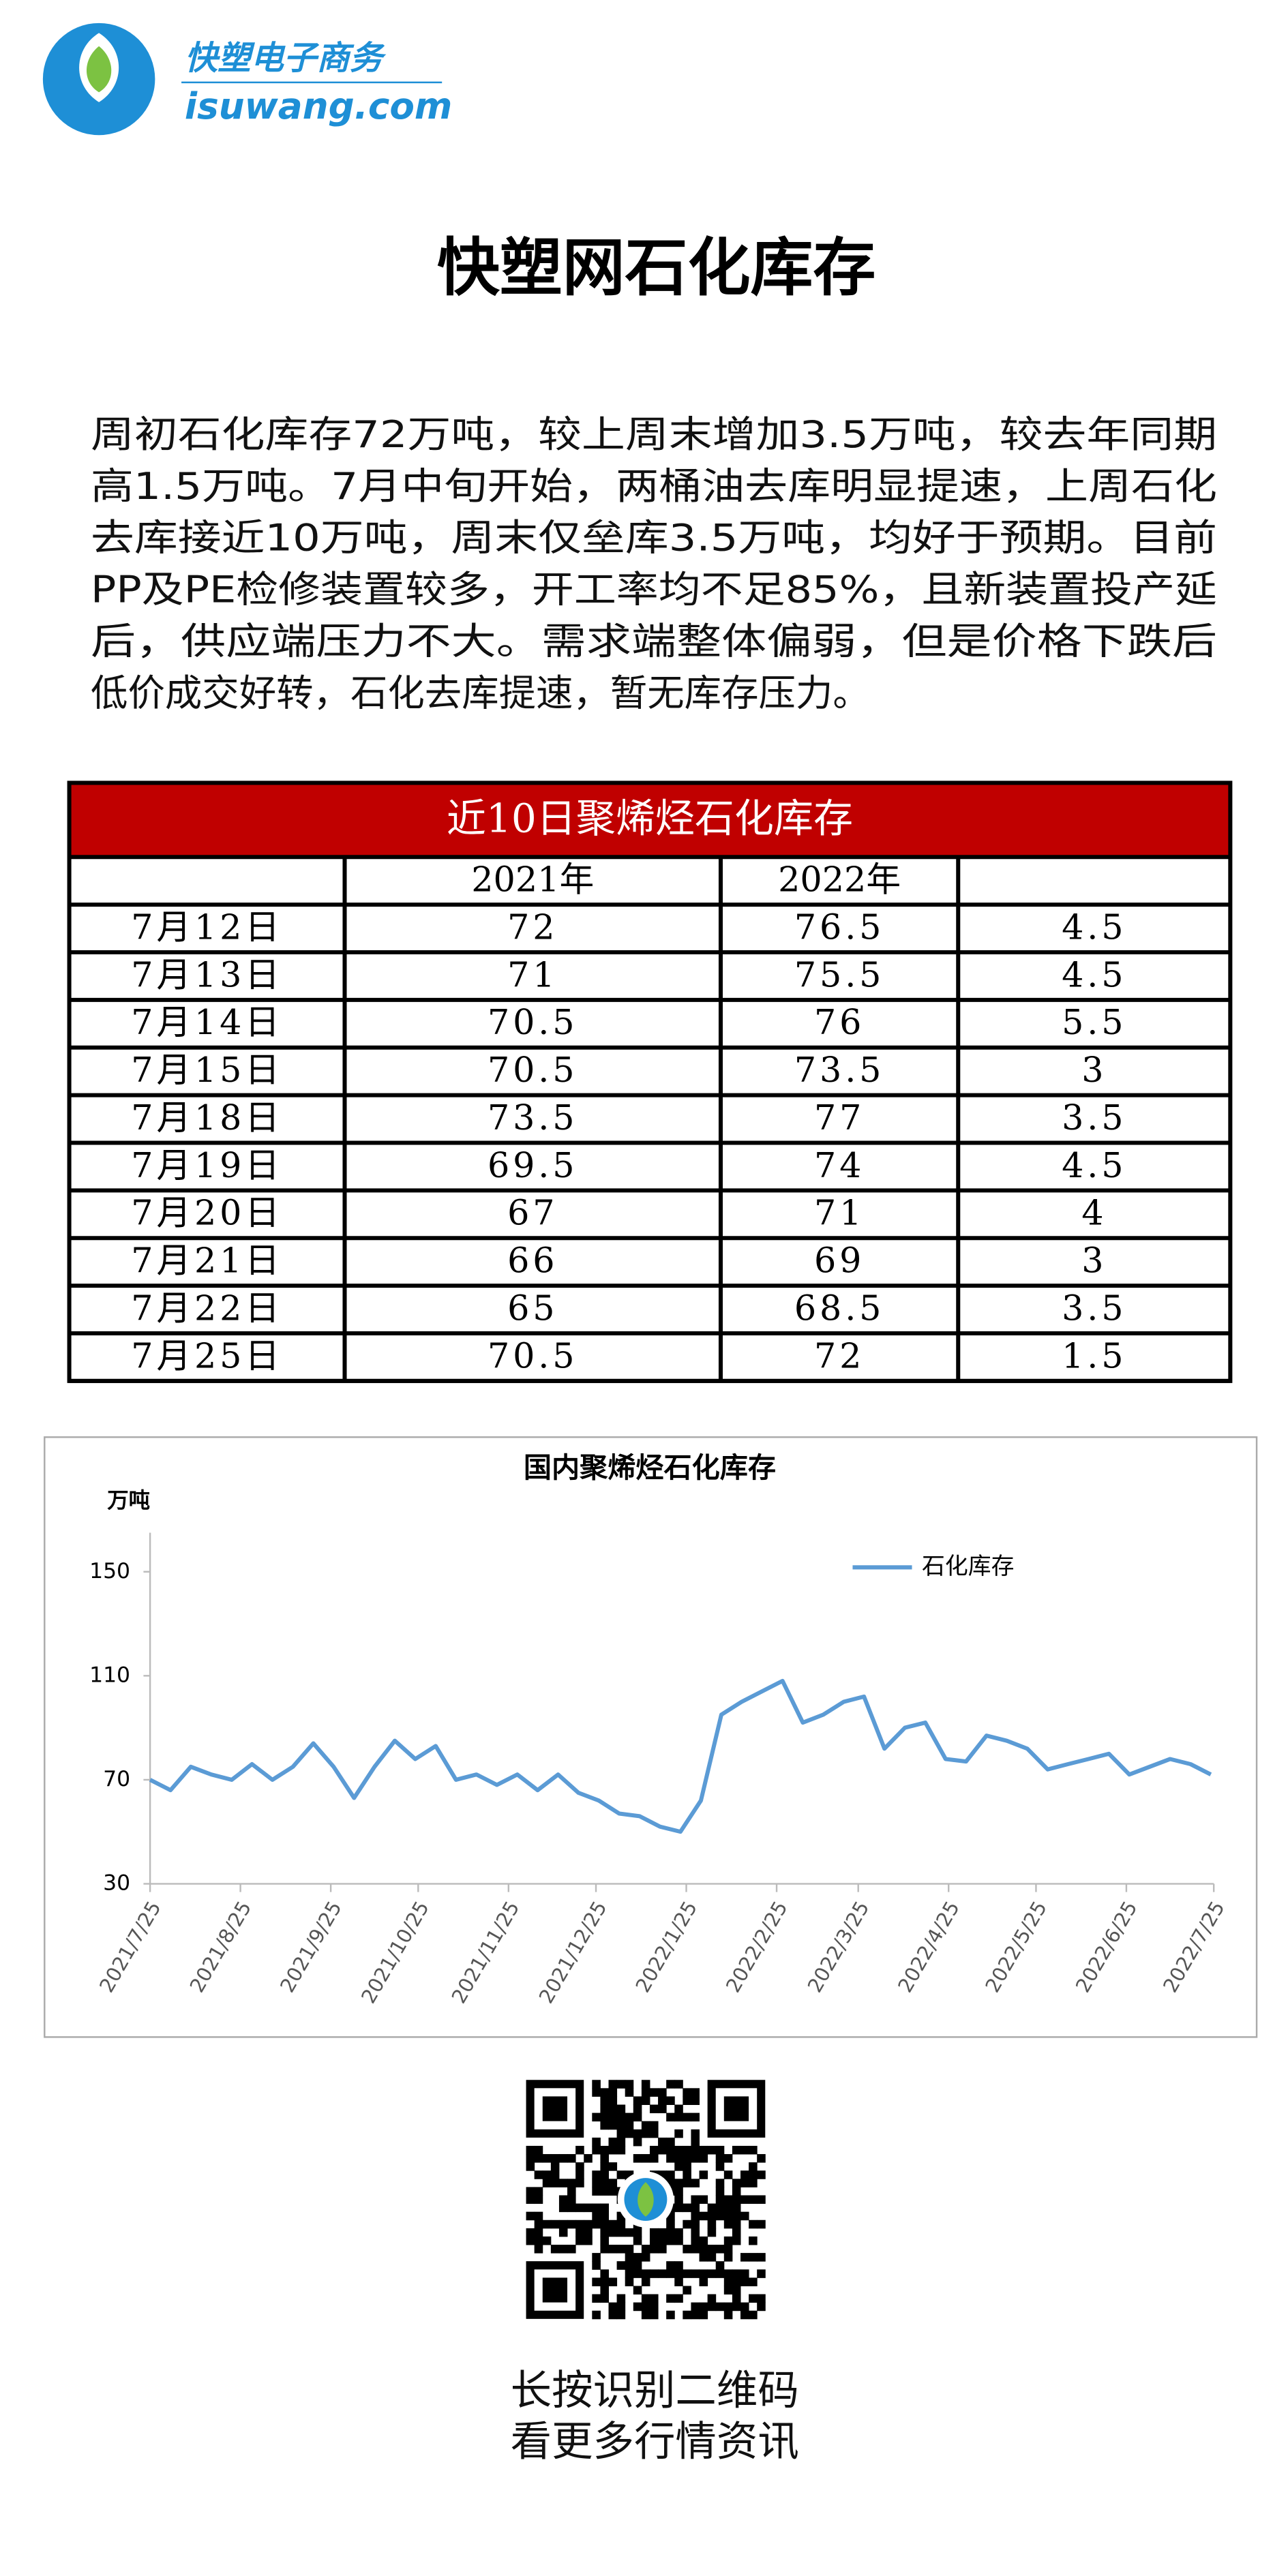 The image size is (1288, 2576). Describe the element at coordinates (840, 1165) in the screenshot. I see `table-cell: 74` at that location.